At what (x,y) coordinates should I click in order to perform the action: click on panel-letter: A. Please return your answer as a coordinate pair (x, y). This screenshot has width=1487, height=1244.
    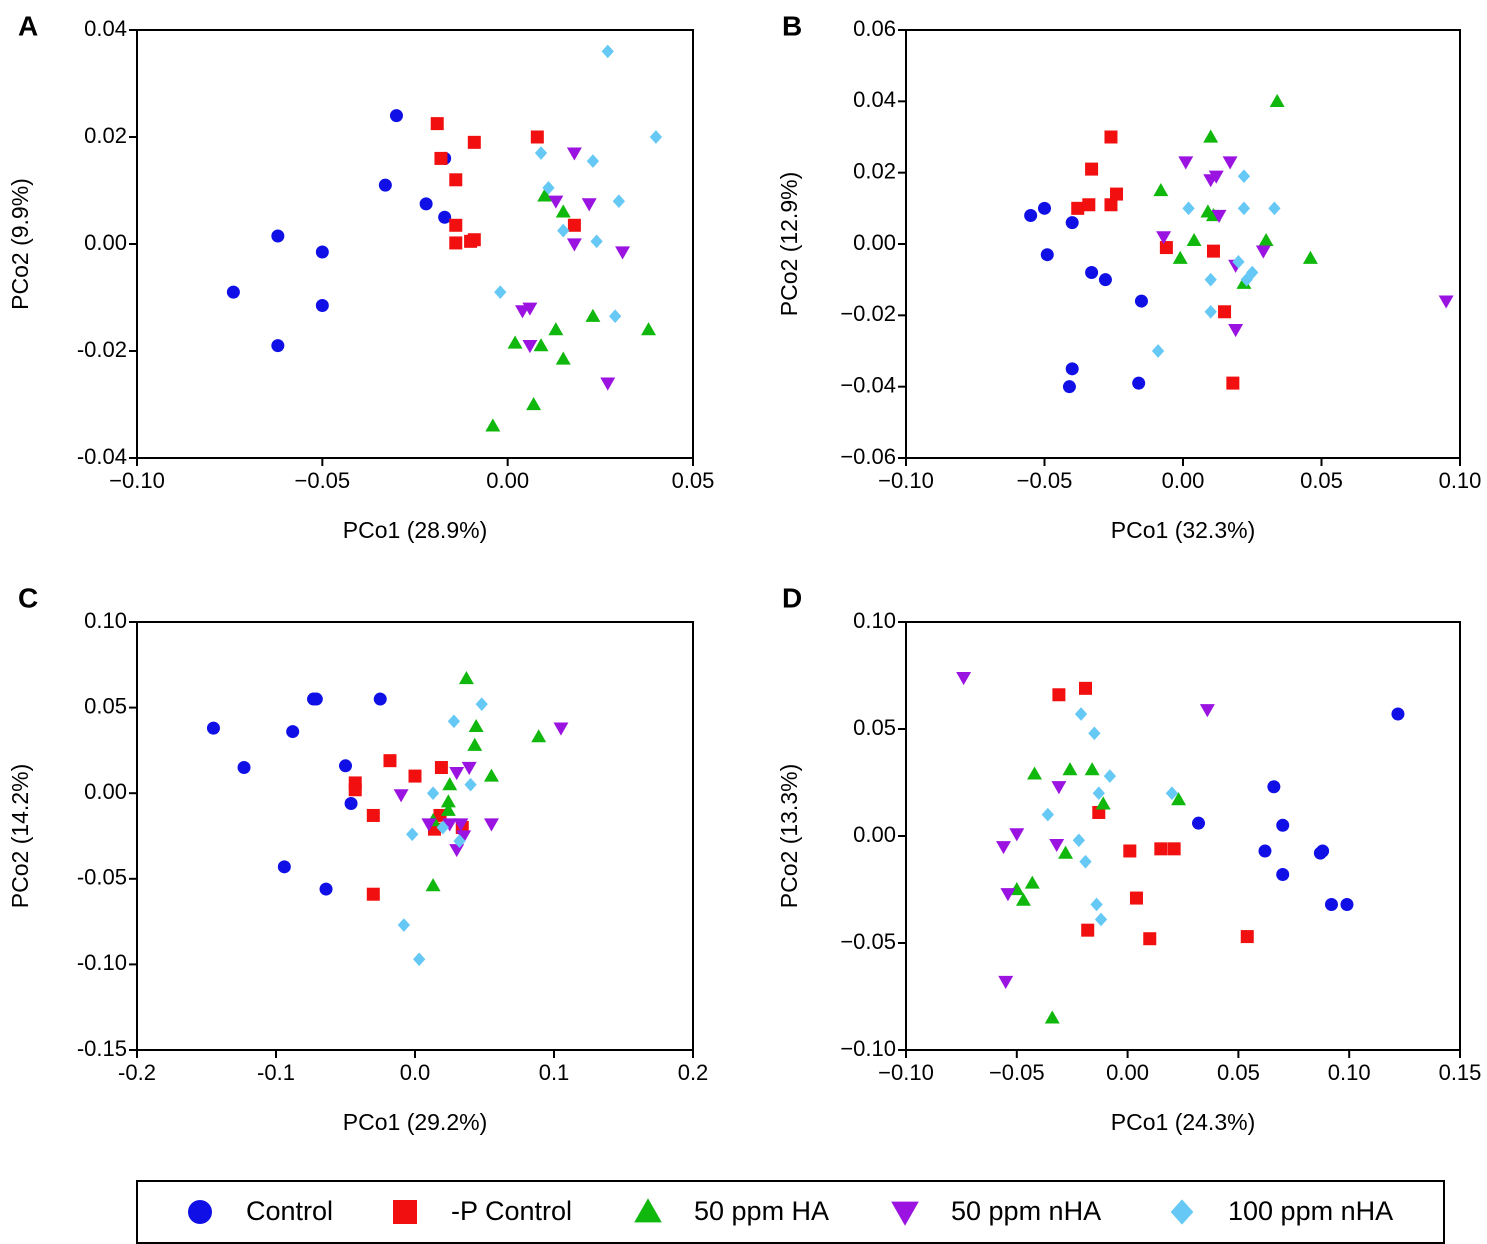
    Looking at the image, I should click on (28, 25).